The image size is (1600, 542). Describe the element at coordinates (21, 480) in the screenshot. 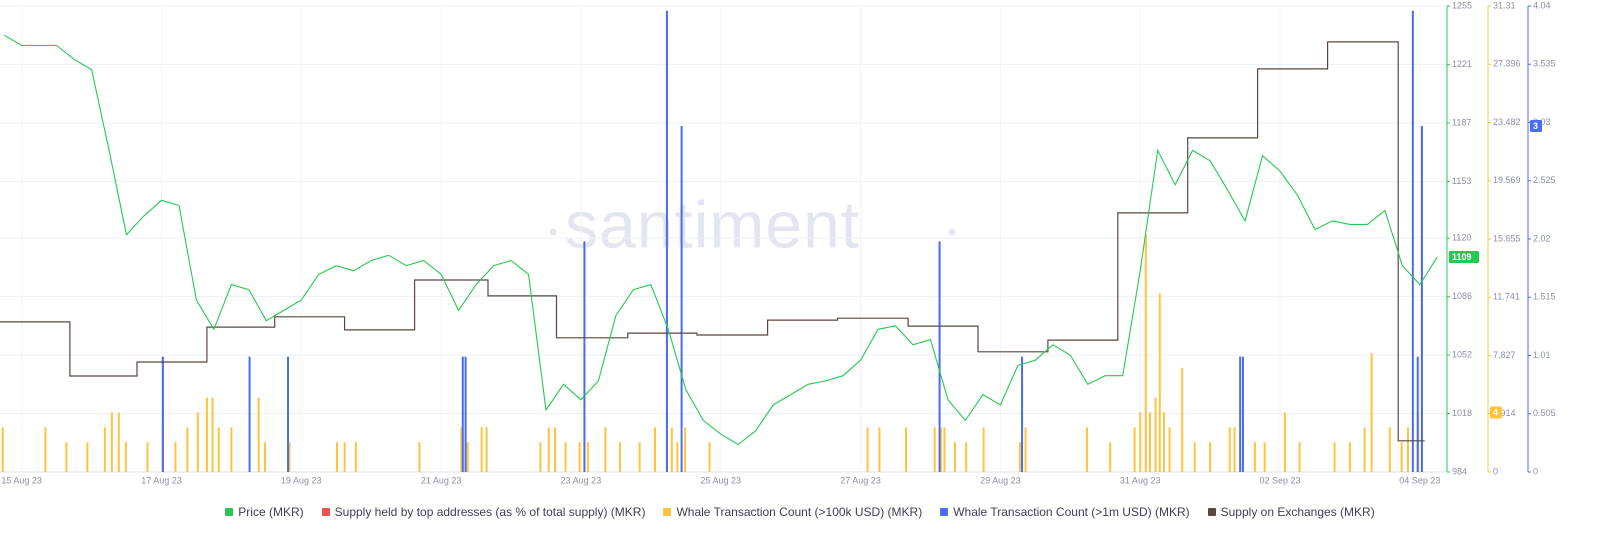

I see `x-tick-label: 15 Aug 23` at that location.